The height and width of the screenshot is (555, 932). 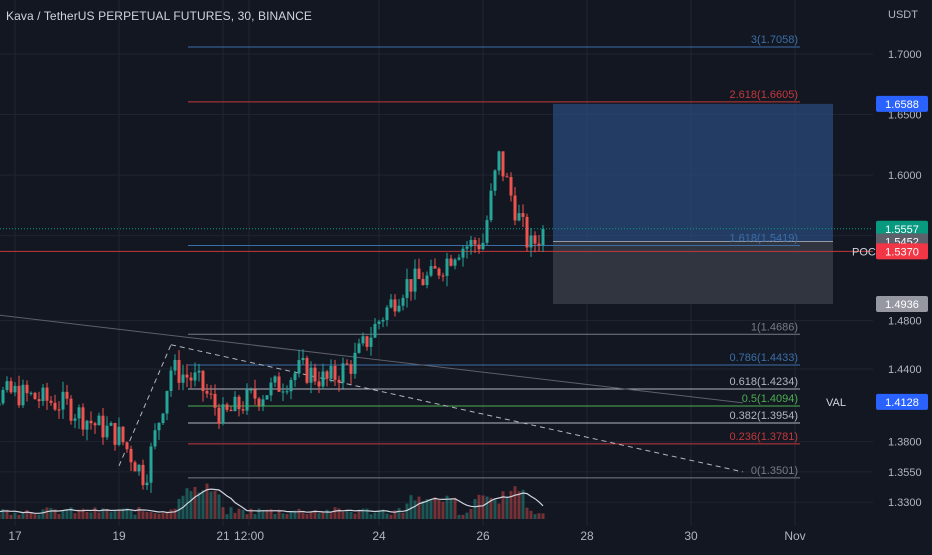 I want to click on fib-level-label: 2.618(1.6605), so click(x=764, y=95).